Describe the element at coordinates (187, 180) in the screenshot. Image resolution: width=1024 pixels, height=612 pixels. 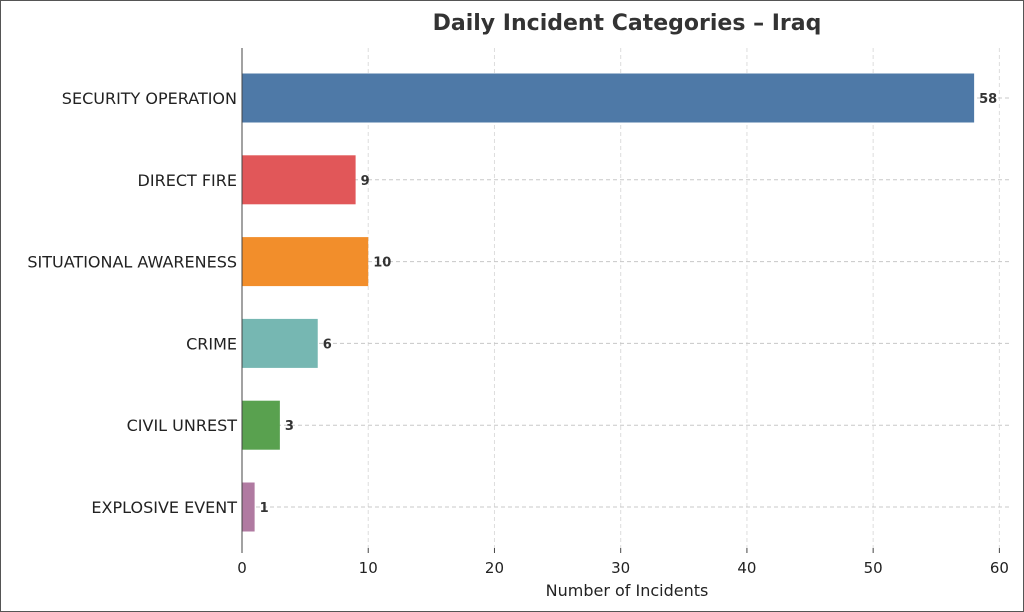
I see `category-label: DIRECT FIRE` at that location.